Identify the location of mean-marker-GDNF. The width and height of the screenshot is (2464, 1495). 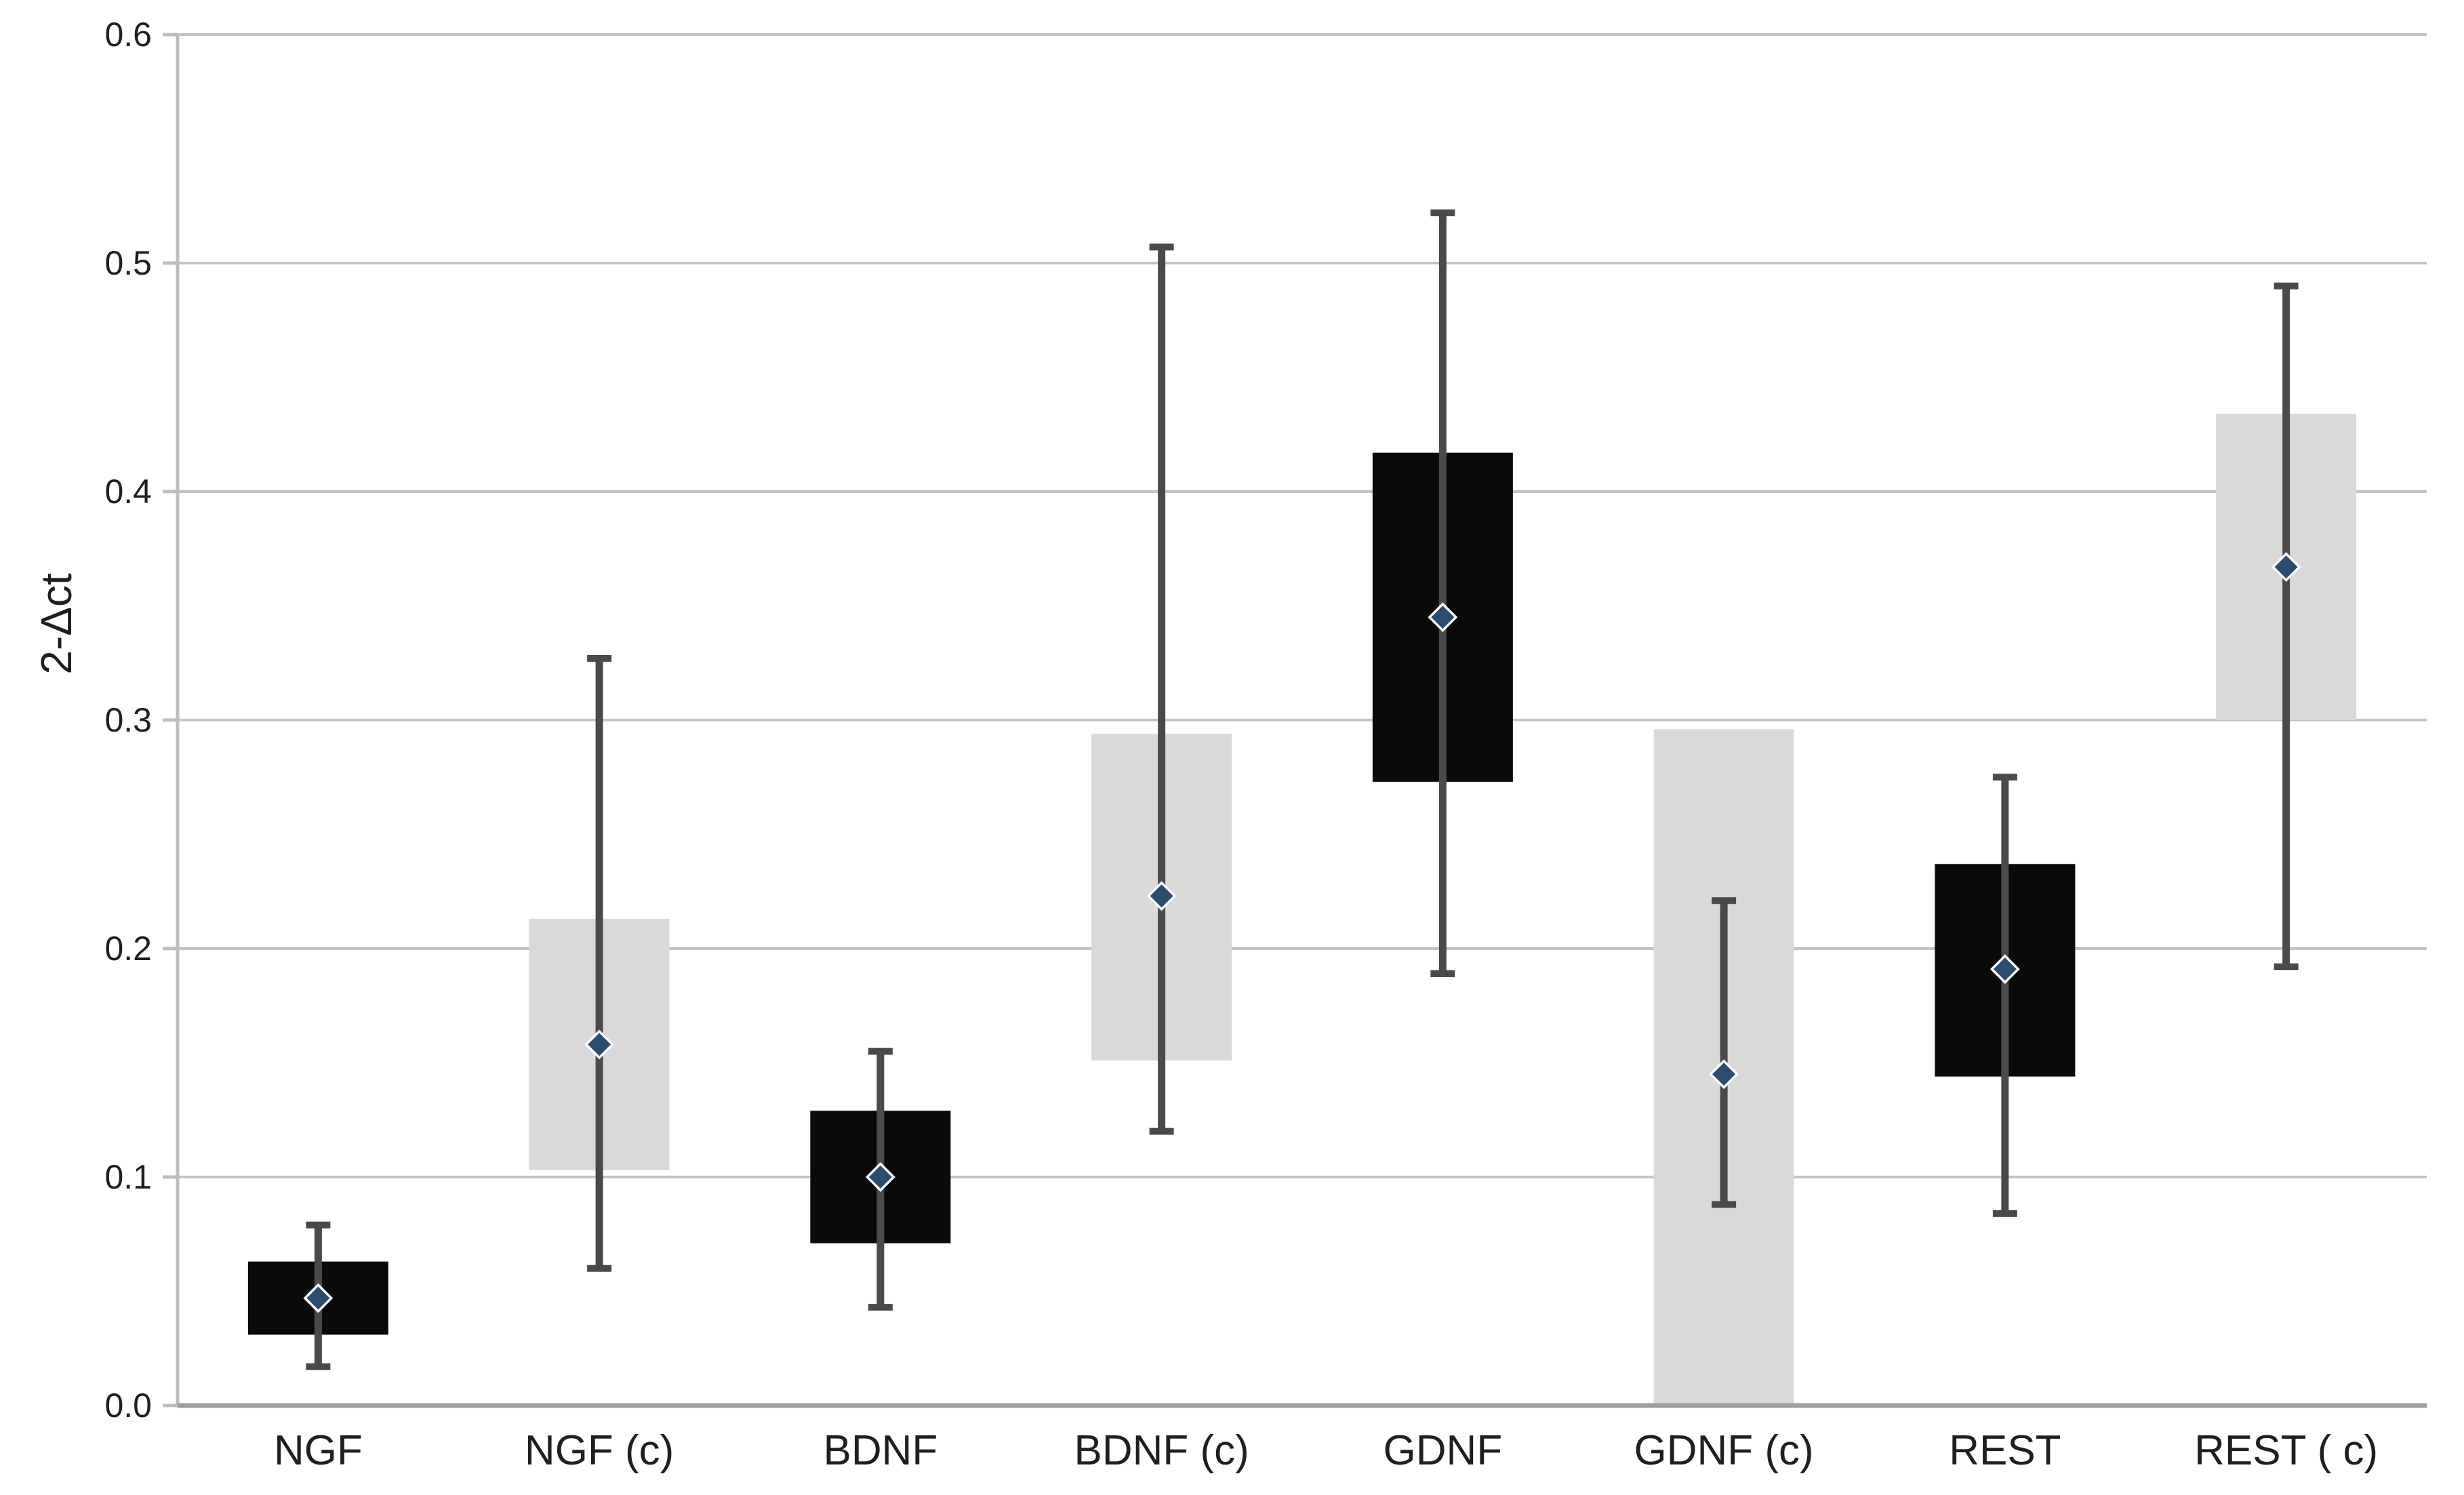
(1443, 617).